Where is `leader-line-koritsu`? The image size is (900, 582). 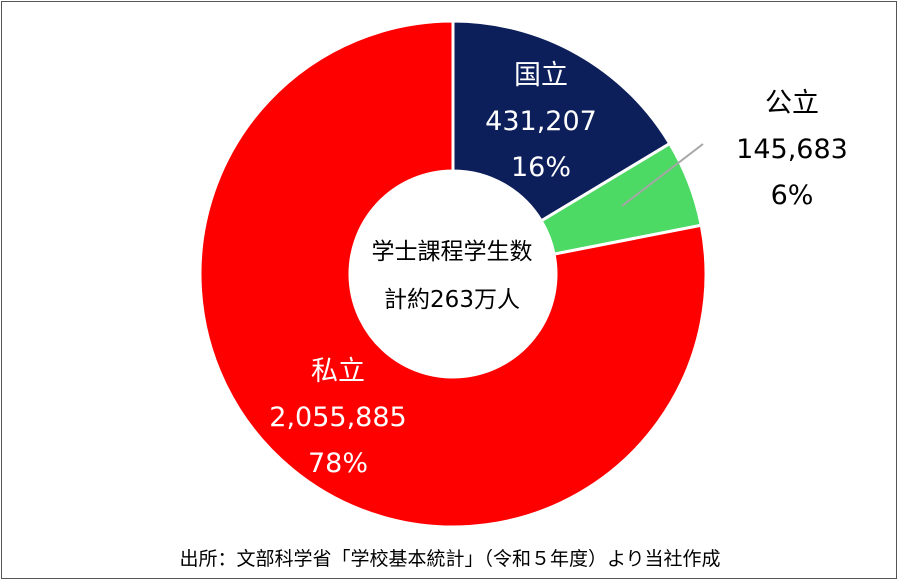
leader-line-koritsu is located at coordinates (662, 175).